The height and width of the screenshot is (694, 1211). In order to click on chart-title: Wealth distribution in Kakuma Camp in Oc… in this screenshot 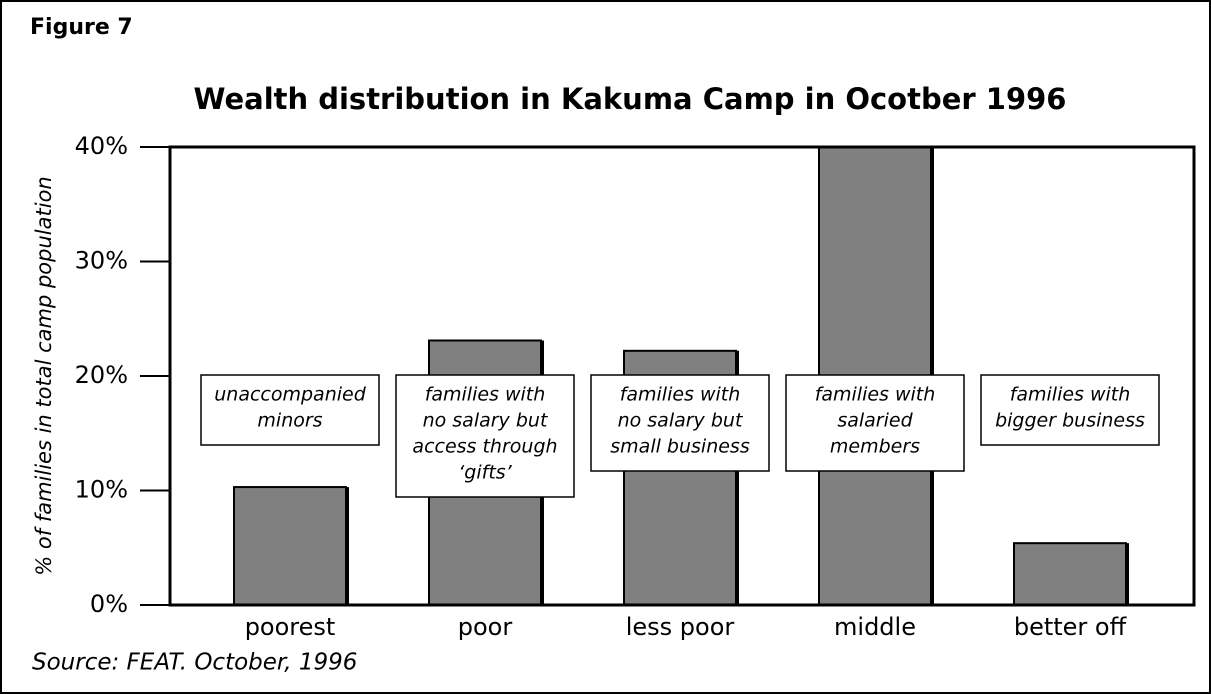, I will do `click(630, 99)`.